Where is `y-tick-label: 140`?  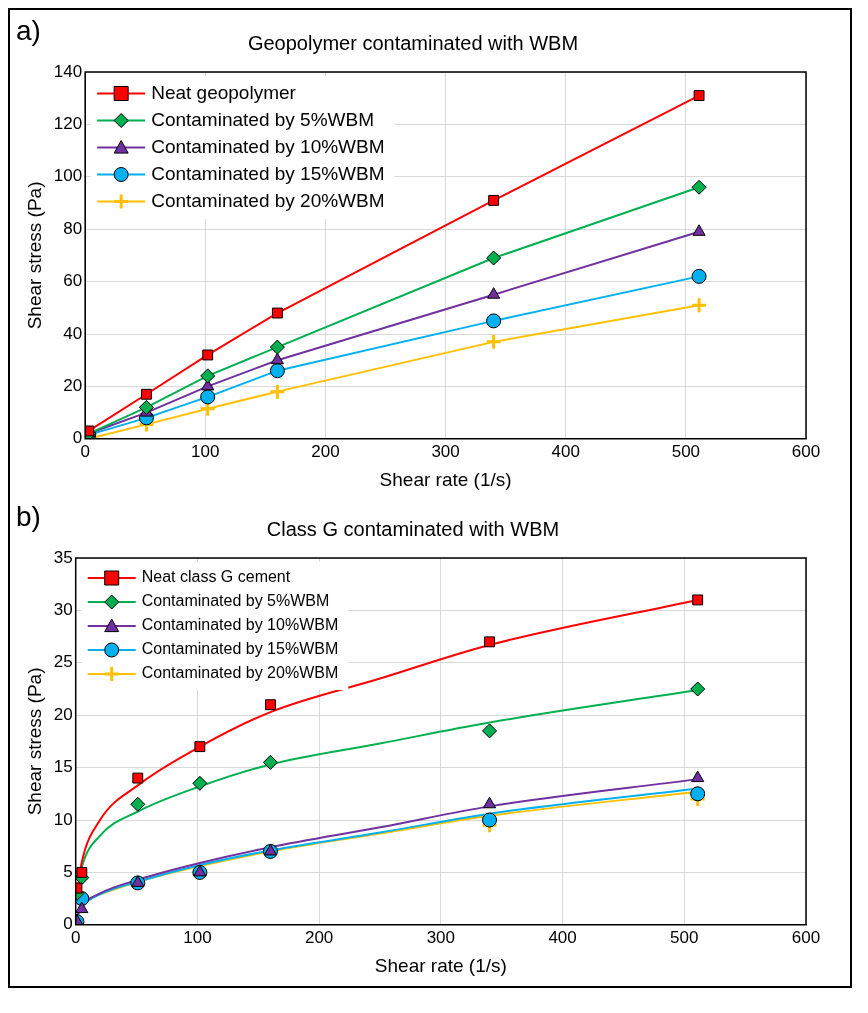 y-tick-label: 140 is located at coordinates (68, 71).